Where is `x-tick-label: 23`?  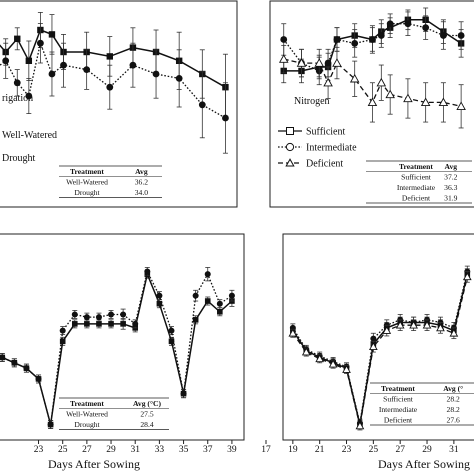 x-tick-label: 23 is located at coordinates (39, 450).